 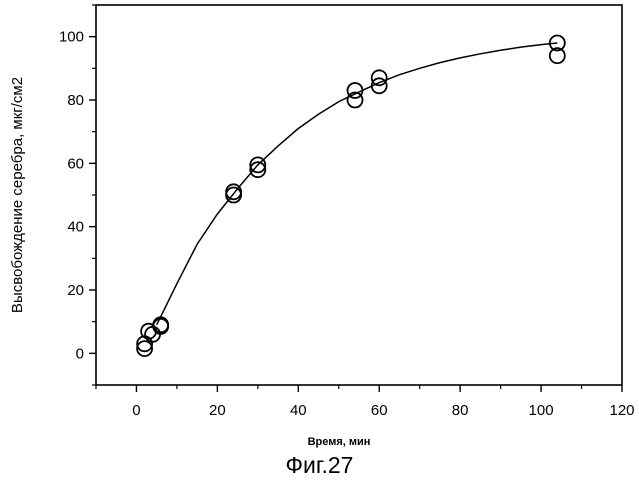 I want to click on y-tick-label: 0, so click(x=80, y=353).